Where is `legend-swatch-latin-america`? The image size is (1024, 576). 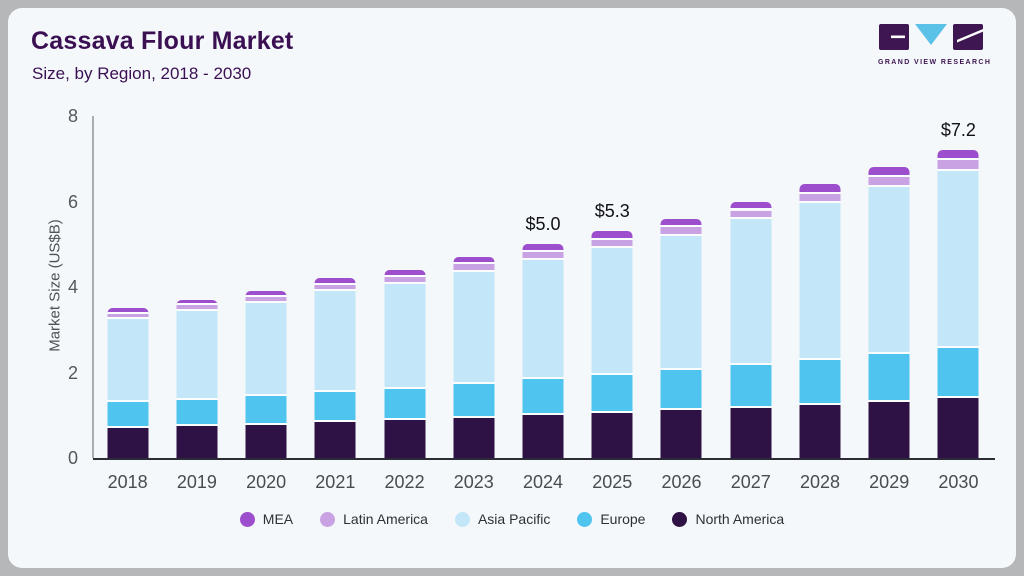 legend-swatch-latin-america is located at coordinates (328, 519).